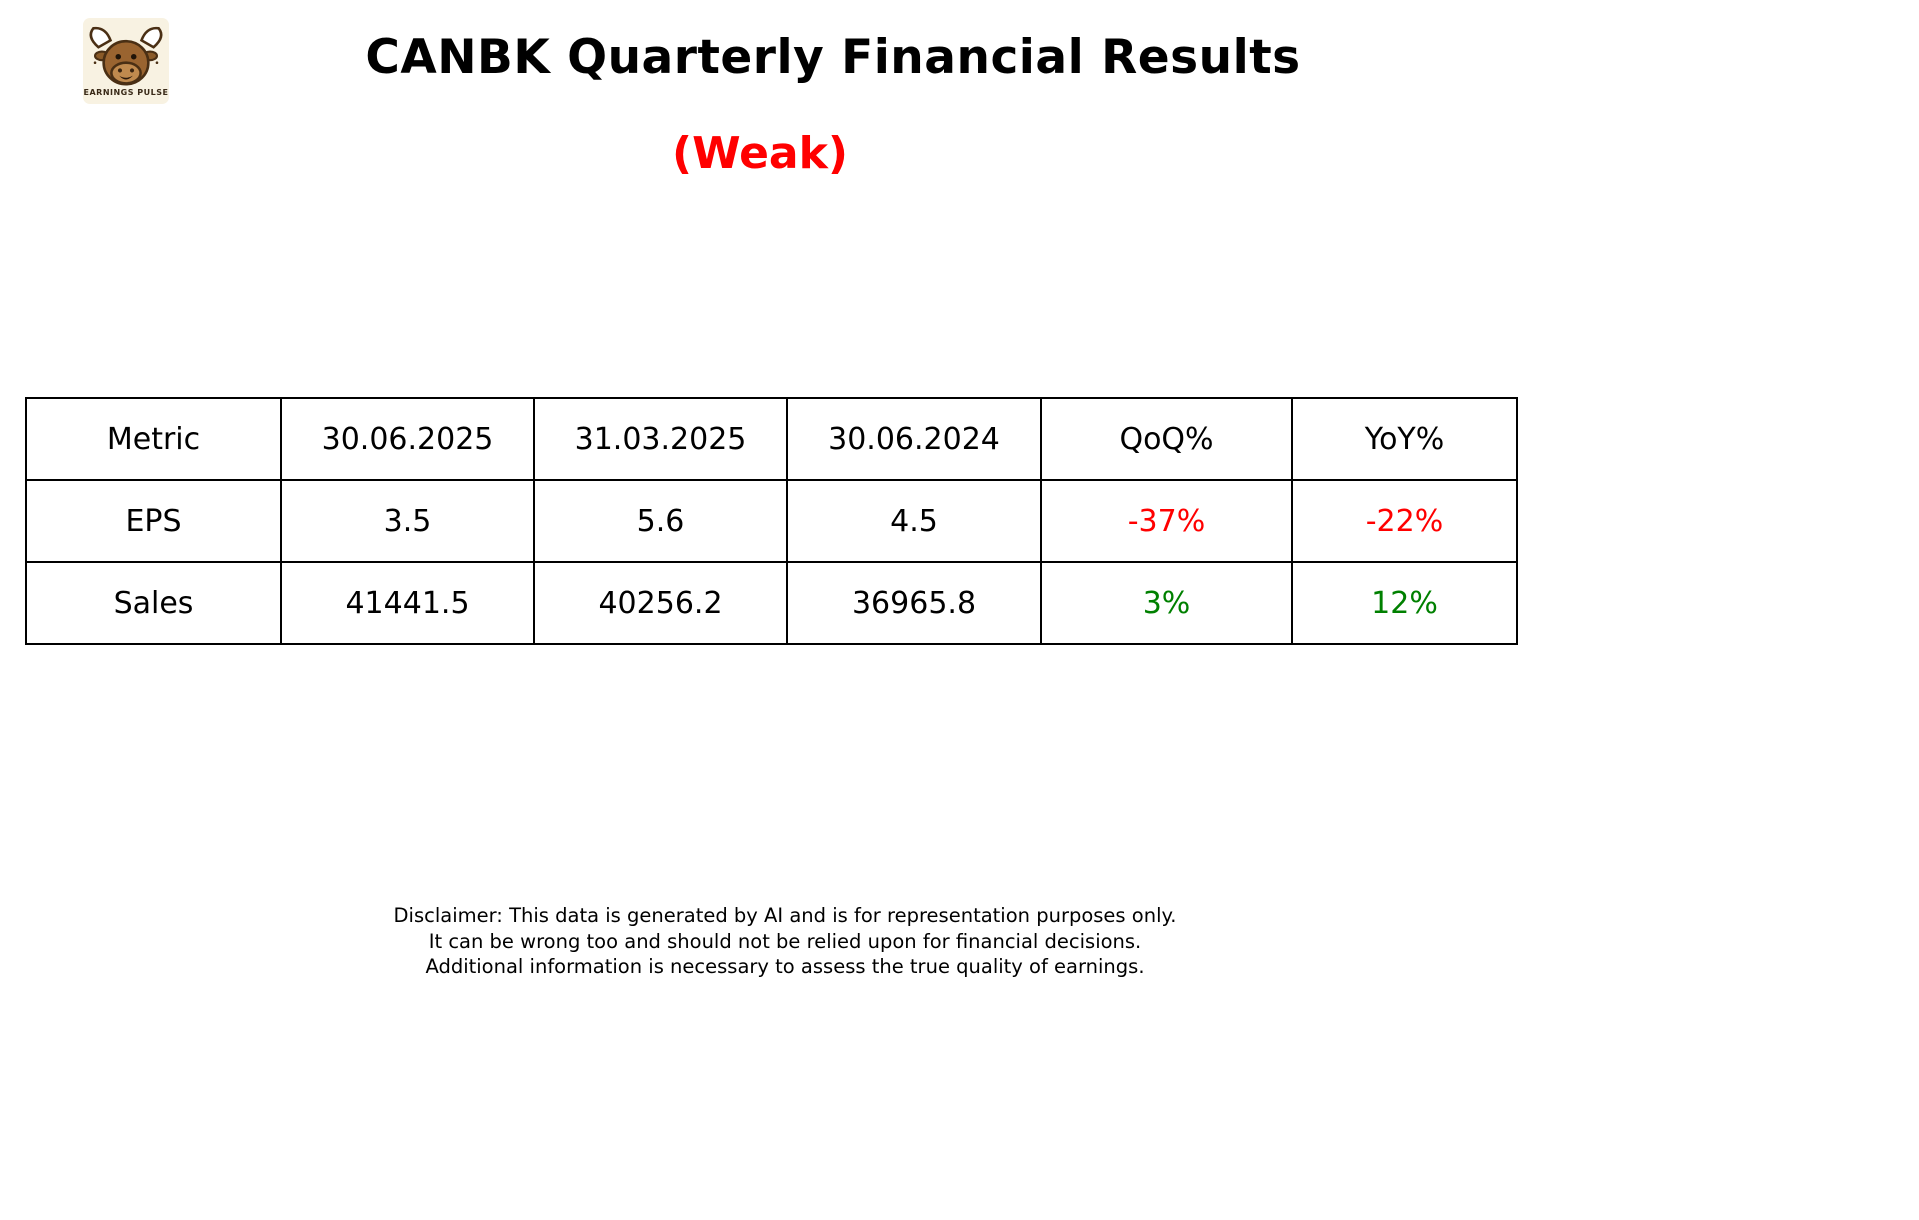 Image resolution: width=1919 pixels, height=1220 pixels. What do you see at coordinates (1404, 603) in the screenshot?
I see `sales-yoy-change: 12%` at bounding box center [1404, 603].